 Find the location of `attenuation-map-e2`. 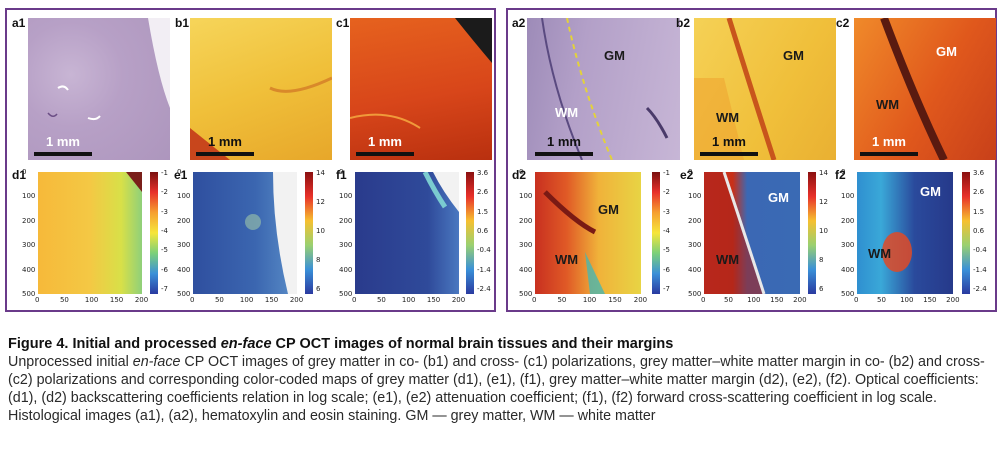

attenuation-map-e2 is located at coordinates (752, 233).